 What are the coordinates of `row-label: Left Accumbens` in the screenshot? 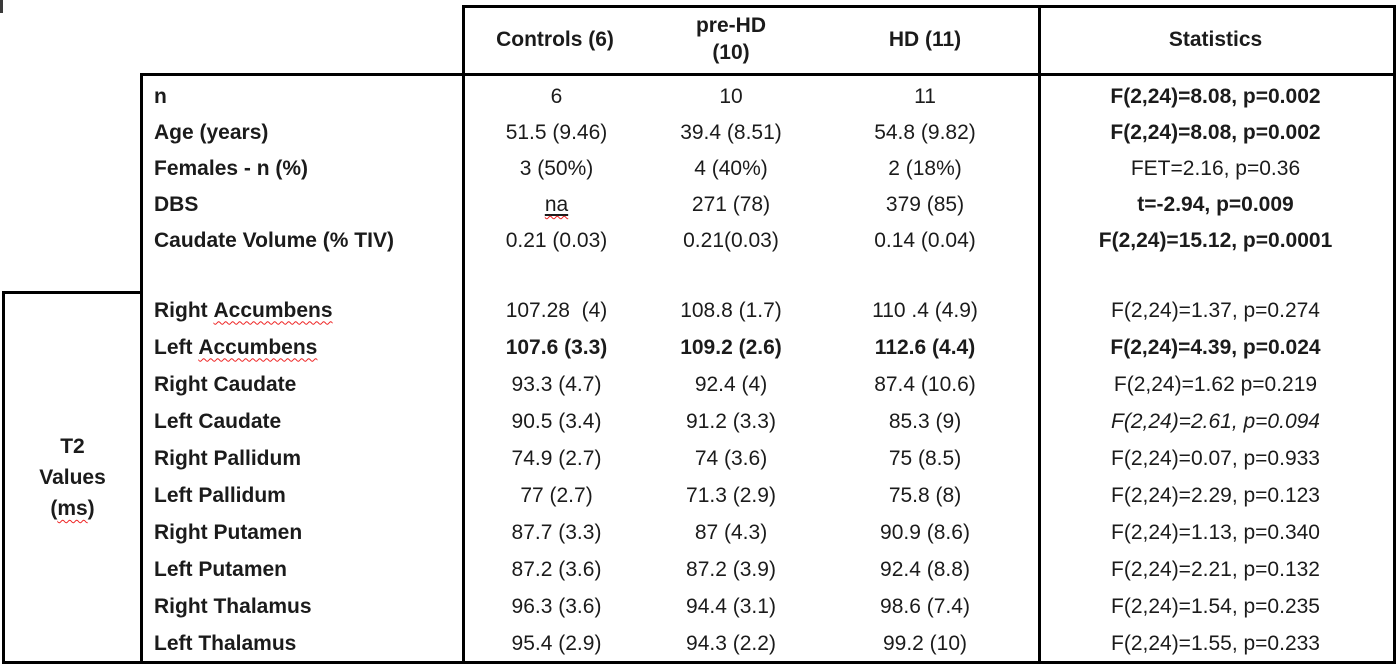 It's located at (304, 347).